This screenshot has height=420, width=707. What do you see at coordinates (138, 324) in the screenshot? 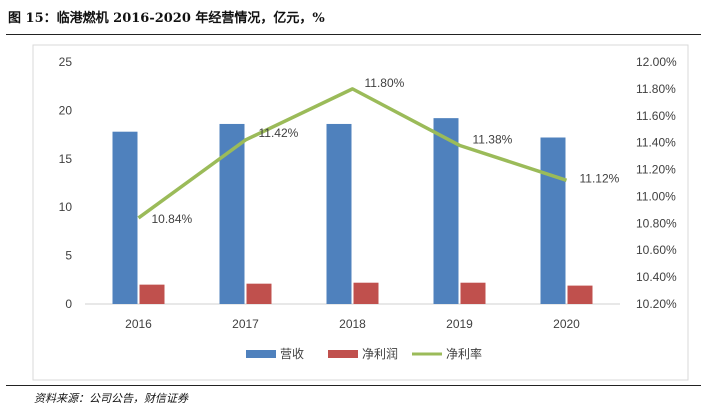
I see `x-axis-tick-label: 2016` at bounding box center [138, 324].